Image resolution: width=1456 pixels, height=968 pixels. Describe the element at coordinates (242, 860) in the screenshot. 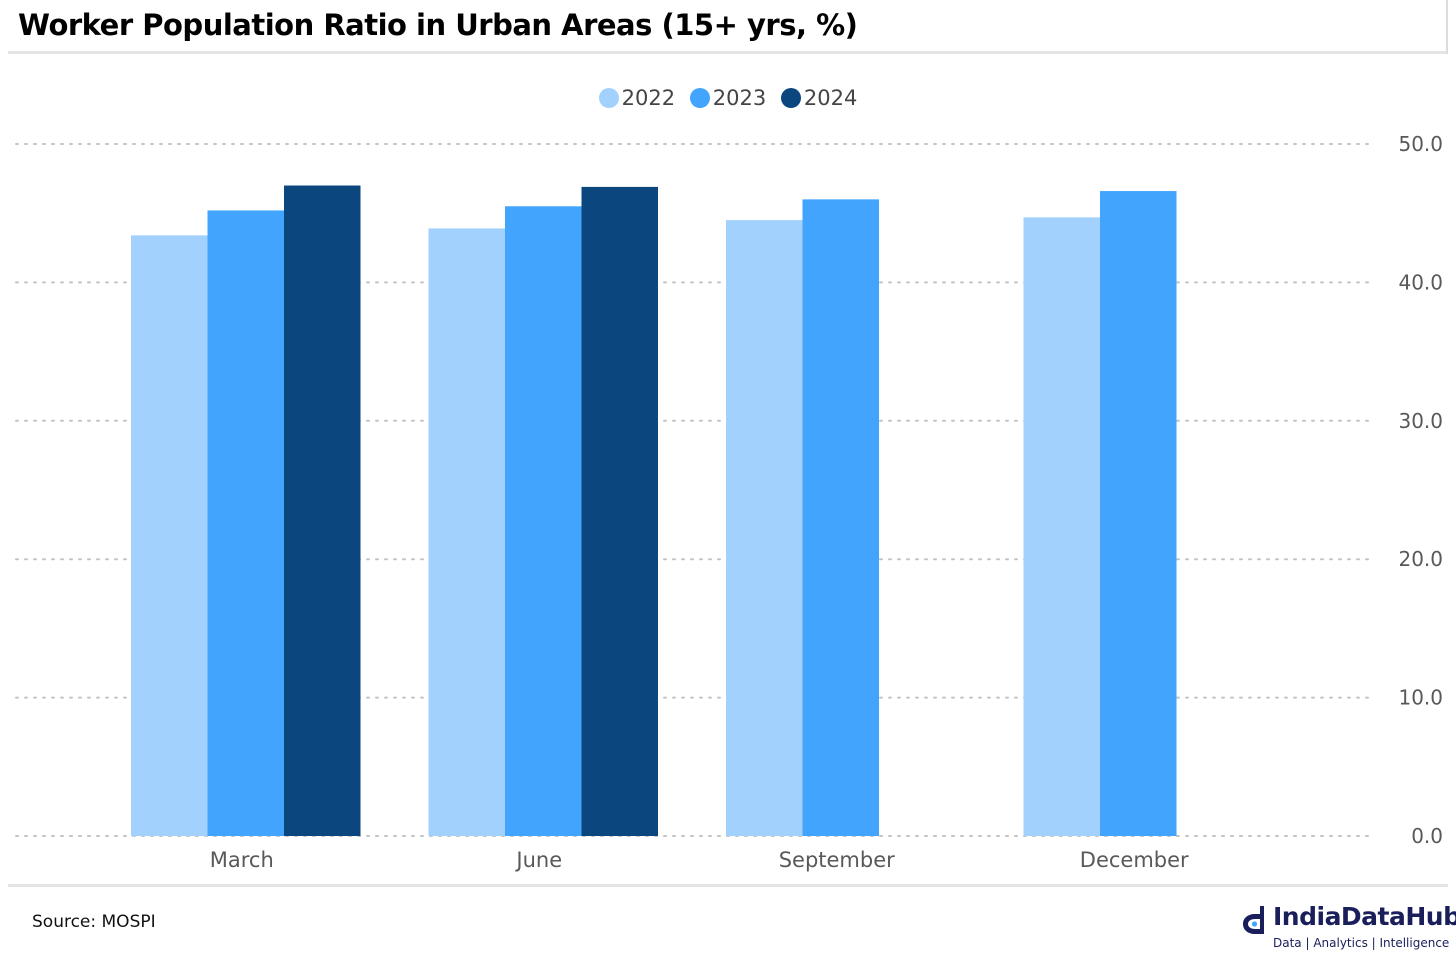

I see `x-tick-label: March` at that location.